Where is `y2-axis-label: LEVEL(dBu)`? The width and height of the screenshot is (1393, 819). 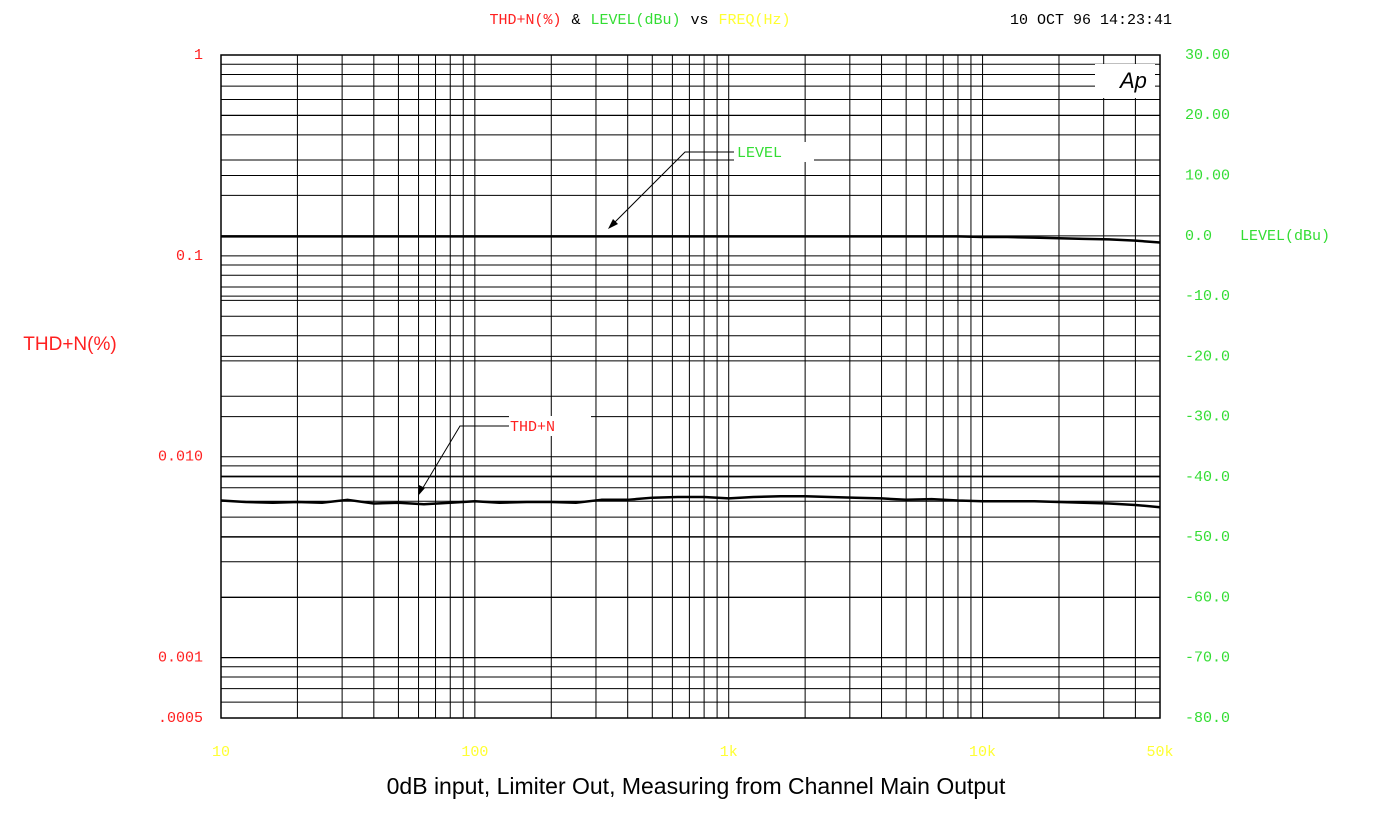 y2-axis-label: LEVEL(dBu) is located at coordinates (1285, 236).